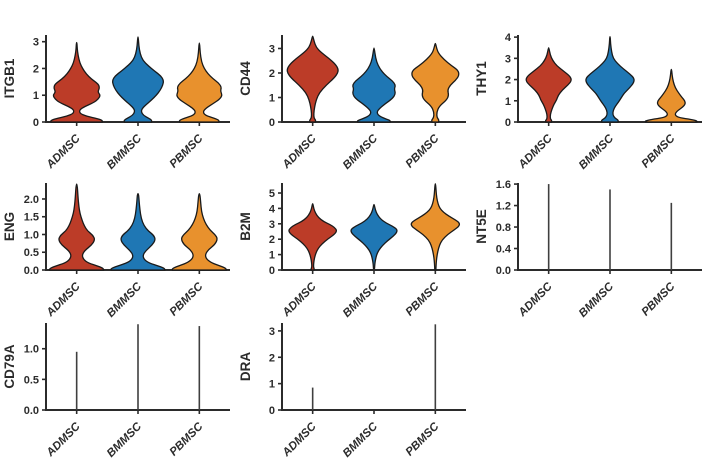 The image size is (713, 459). I want to click on panel-nt5e: 0.0 0.4 0.8 1.2 1.6 NT5E ADMSC BMMSC PBMSC, so click(588, 249).